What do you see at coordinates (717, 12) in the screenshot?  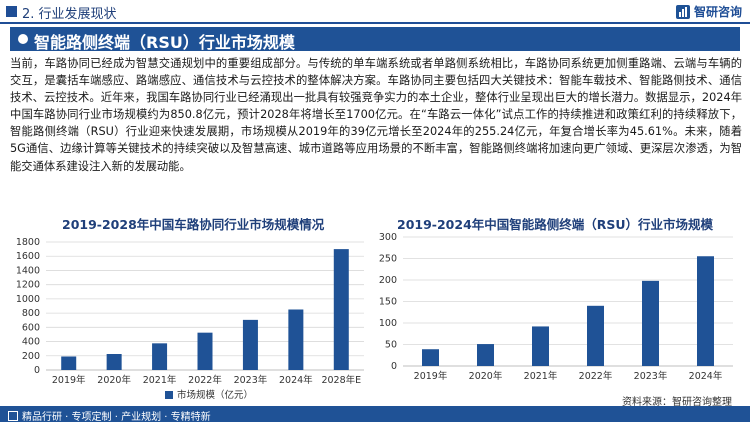 I see `logo-text: 智研咨询` at bounding box center [717, 12].